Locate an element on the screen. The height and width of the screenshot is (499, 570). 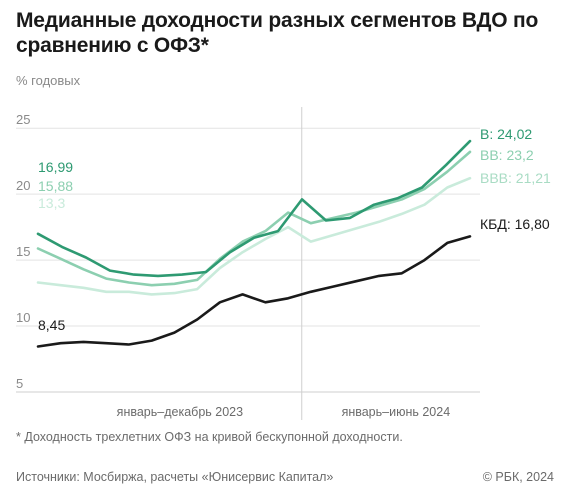
x-period-label: январь–июнь 2024 is located at coordinates (396, 412).